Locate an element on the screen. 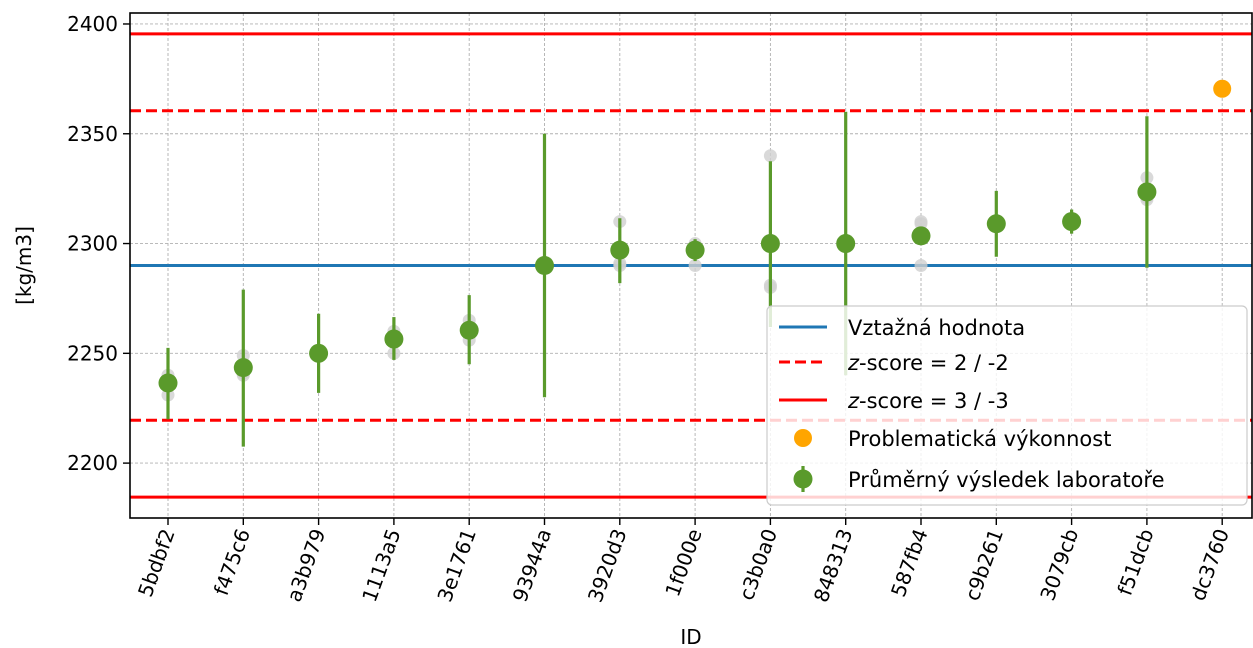 The height and width of the screenshot is (648, 1253). x-tick-label: 1f000e is located at coordinates (683, 563).